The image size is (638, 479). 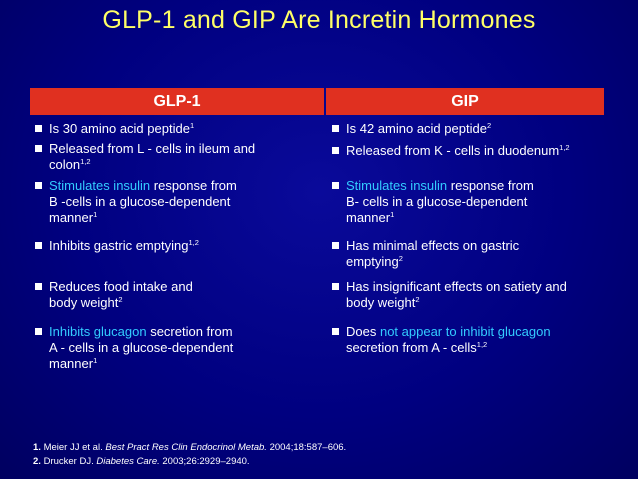 I want to click on glp1-item-4: Inhibits gastric emptying1,2, so click(x=174, y=246).